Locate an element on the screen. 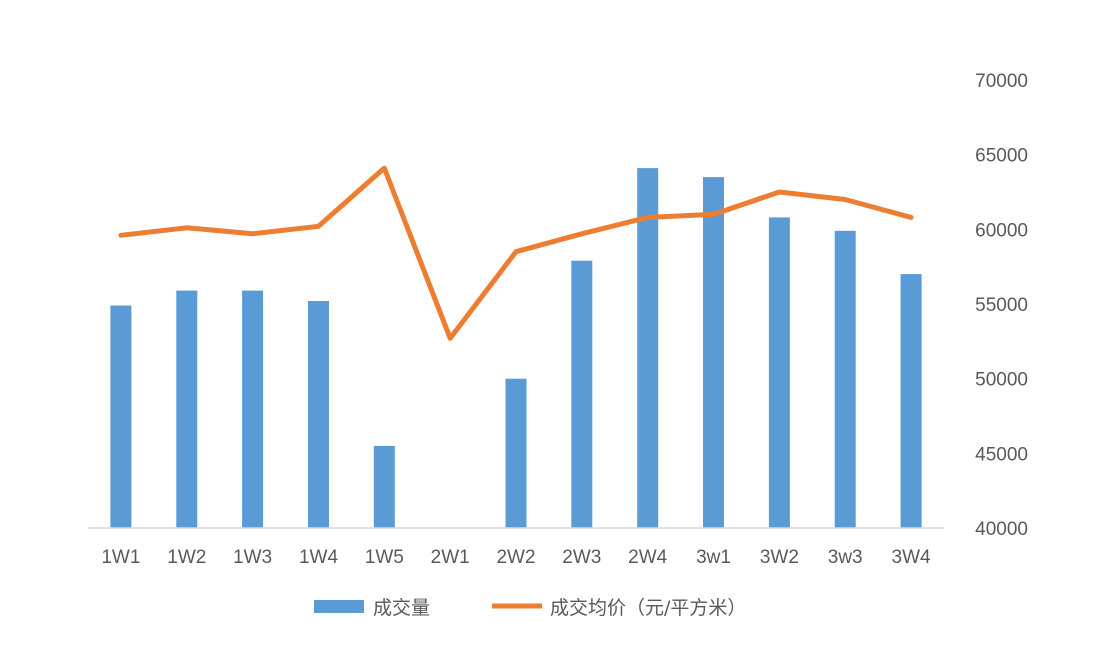  y-tick-label: 65000 is located at coordinates (1001, 156).